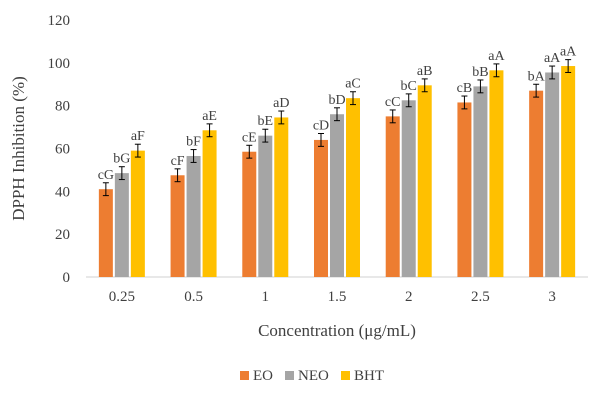 The image size is (592, 393). I want to click on significance-label: bB, so click(480, 72).